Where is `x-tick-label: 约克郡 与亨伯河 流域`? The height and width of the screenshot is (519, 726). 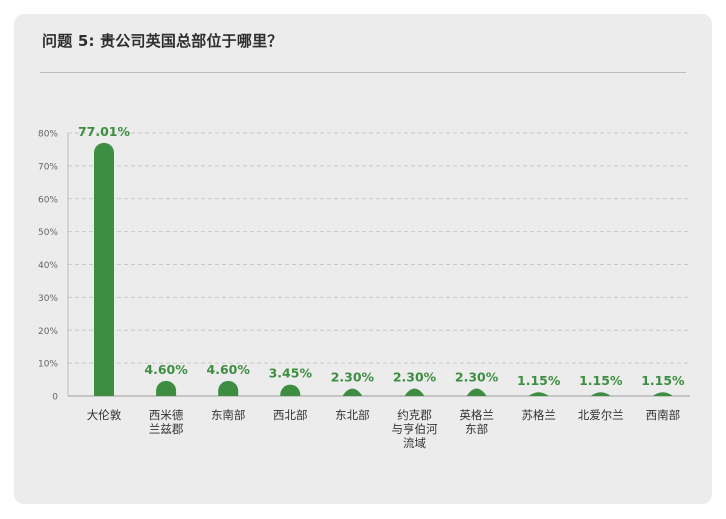
x-tick-label: 约克郡 与亨伯河 流域 is located at coordinates (414, 429).